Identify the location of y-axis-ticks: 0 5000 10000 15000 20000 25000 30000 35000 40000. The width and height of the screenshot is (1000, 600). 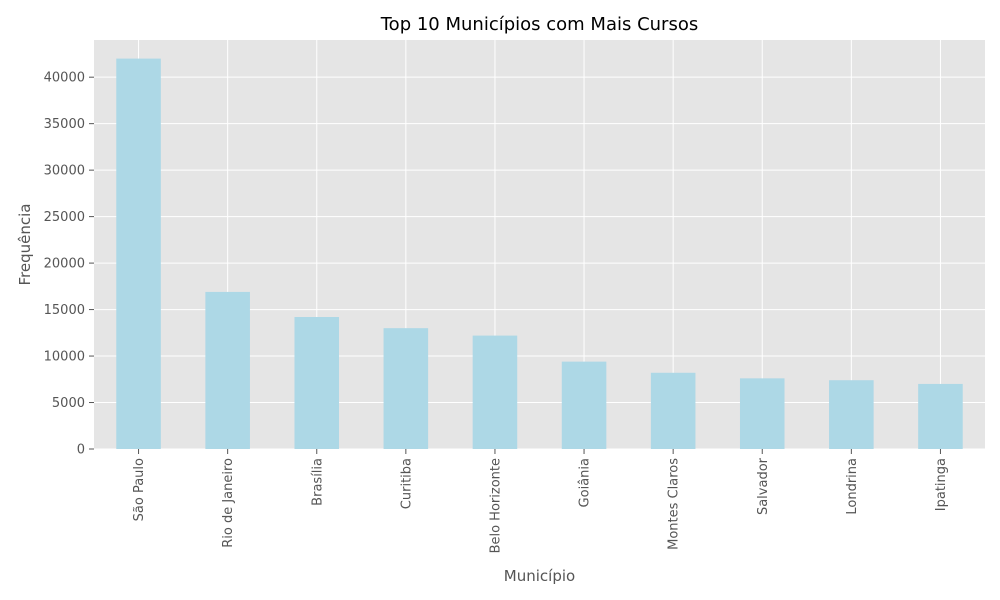
(69, 264).